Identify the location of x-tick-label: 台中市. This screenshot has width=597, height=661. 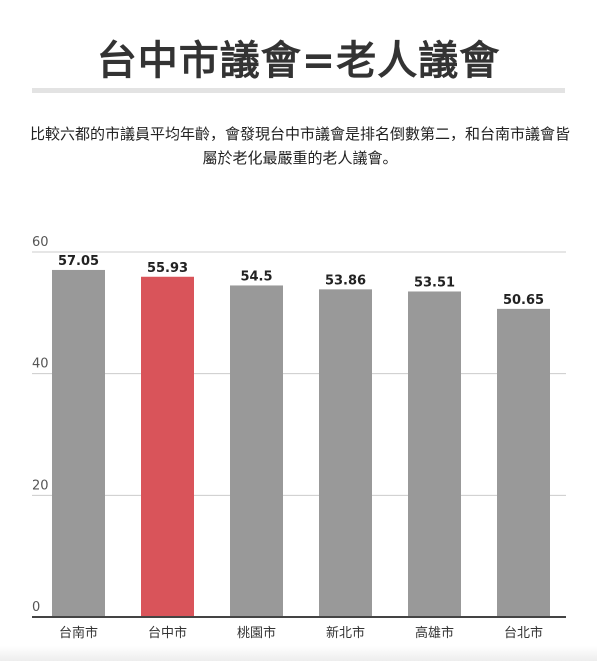
(167, 633).